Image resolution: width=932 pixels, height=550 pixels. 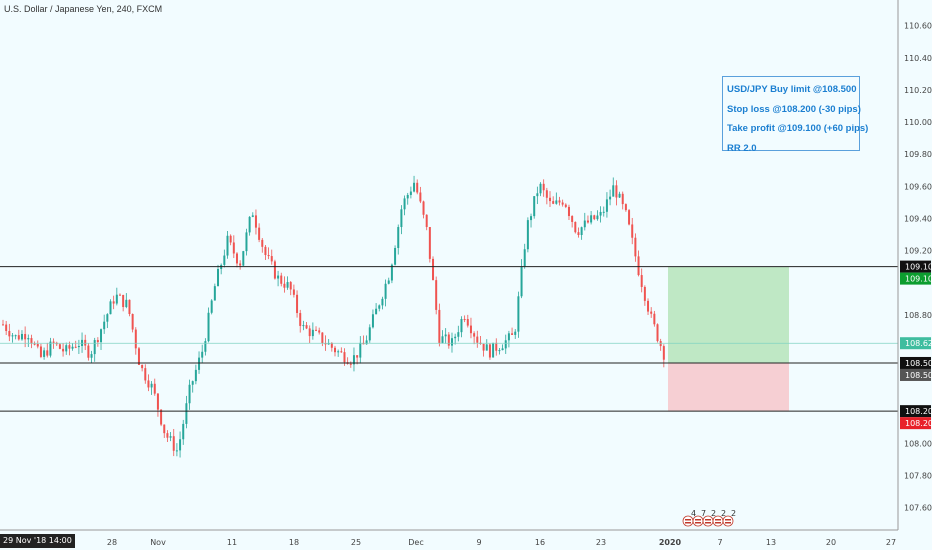 What do you see at coordinates (916, 266) in the screenshot?
I see `take-profit-level-badge: 109.100` at bounding box center [916, 266].